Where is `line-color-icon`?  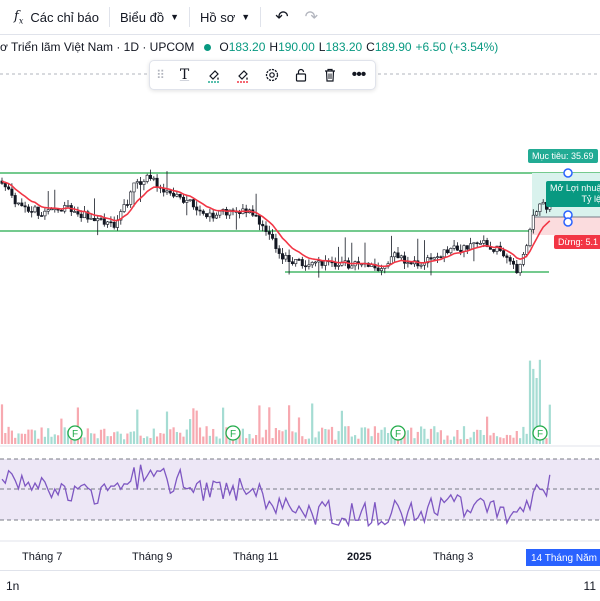 line-color-icon is located at coordinates (242, 75).